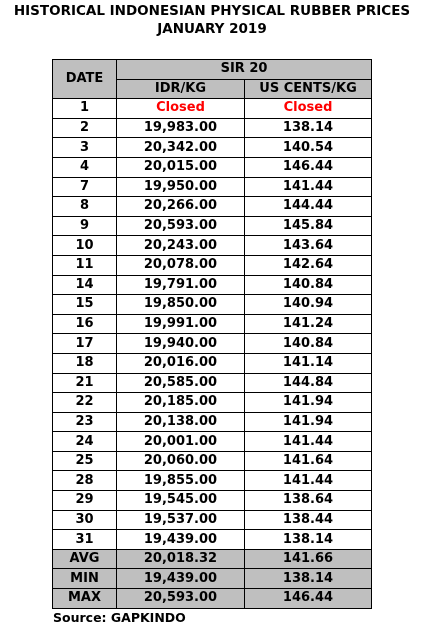 This screenshot has width=424, height=629. I want to click on header-row-top: DATE SIR 20, so click(212, 79).